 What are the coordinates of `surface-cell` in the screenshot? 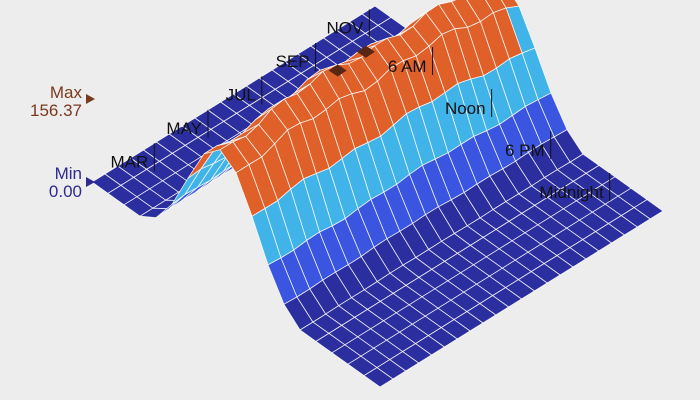 It's located at (378, 377).